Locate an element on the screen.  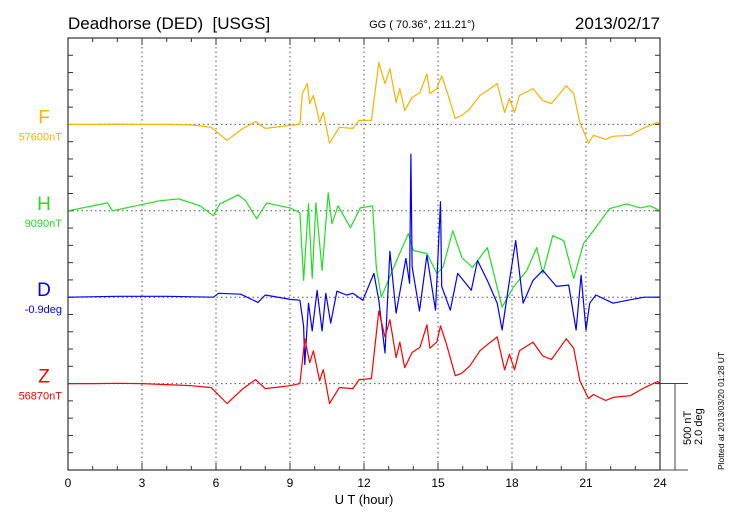
plotted-at-label: Plotted at 2013/03/20 01:28 UT is located at coordinates (721, 411).